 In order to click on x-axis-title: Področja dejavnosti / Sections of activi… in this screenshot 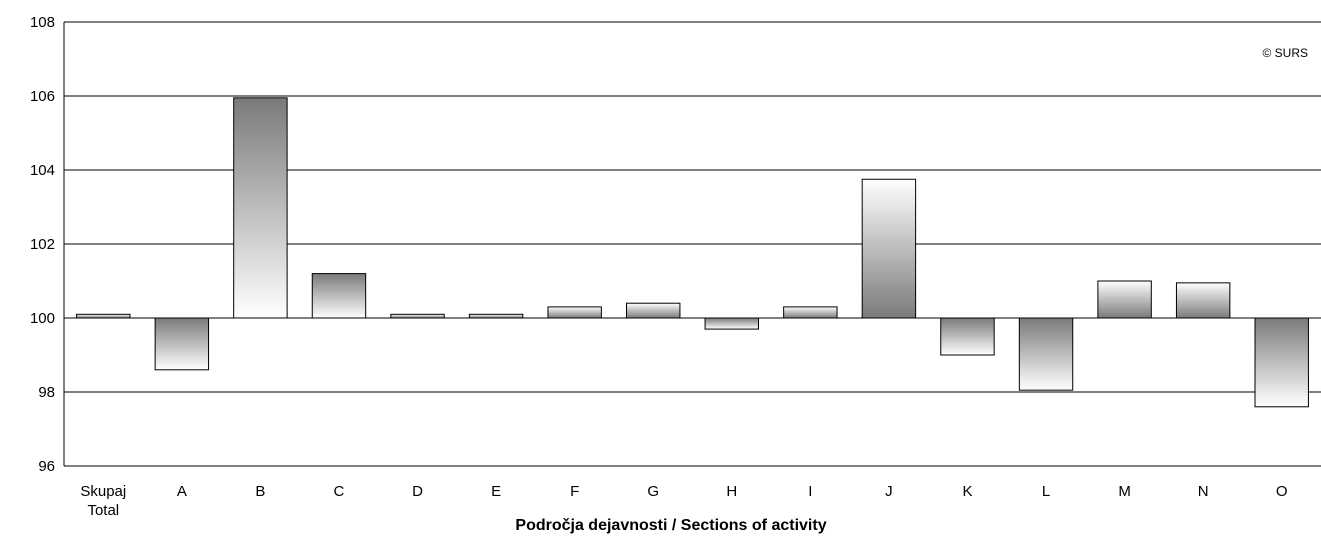, I will do `click(670, 525)`.